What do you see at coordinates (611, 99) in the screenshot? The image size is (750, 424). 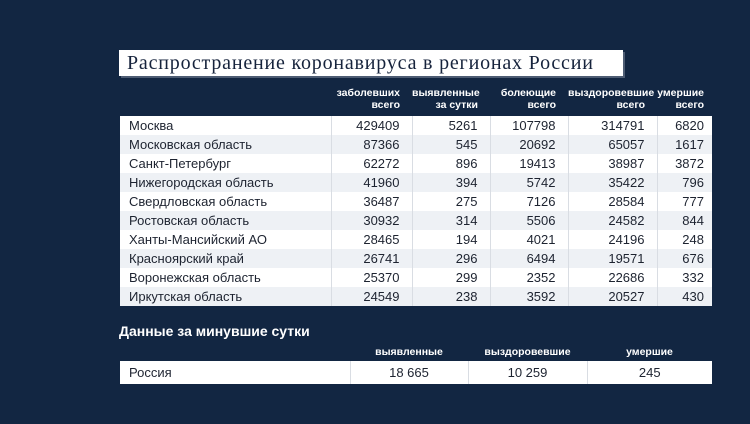 I see `column-header-recovered-total: выздоровевшие всего` at bounding box center [611, 99].